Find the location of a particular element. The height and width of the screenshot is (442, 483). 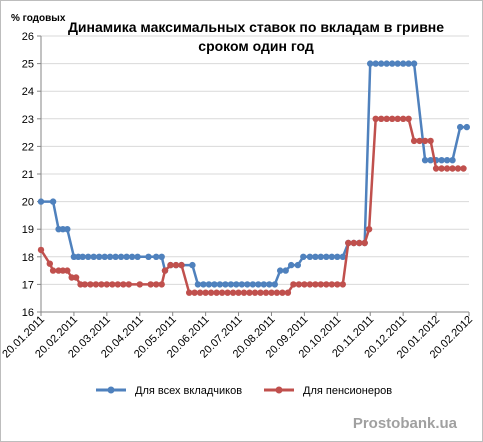

y-tick-label-24: 24 is located at coordinates (28, 92).